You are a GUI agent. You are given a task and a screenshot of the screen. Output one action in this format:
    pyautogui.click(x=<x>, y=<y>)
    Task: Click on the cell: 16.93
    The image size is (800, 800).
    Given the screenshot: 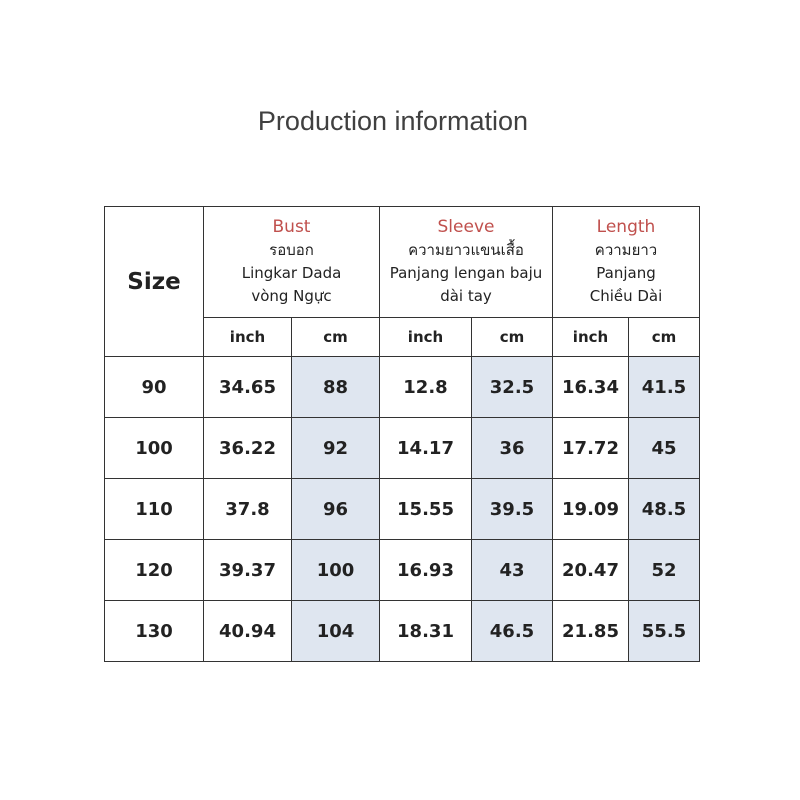 What is the action you would take?
    pyautogui.click(x=425, y=570)
    